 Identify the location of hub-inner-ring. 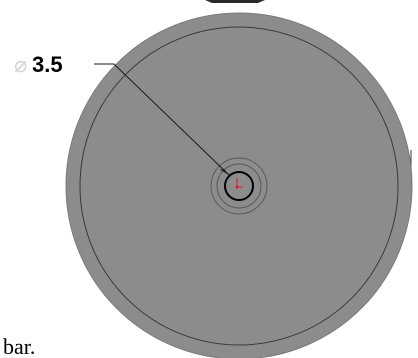
(239, 186).